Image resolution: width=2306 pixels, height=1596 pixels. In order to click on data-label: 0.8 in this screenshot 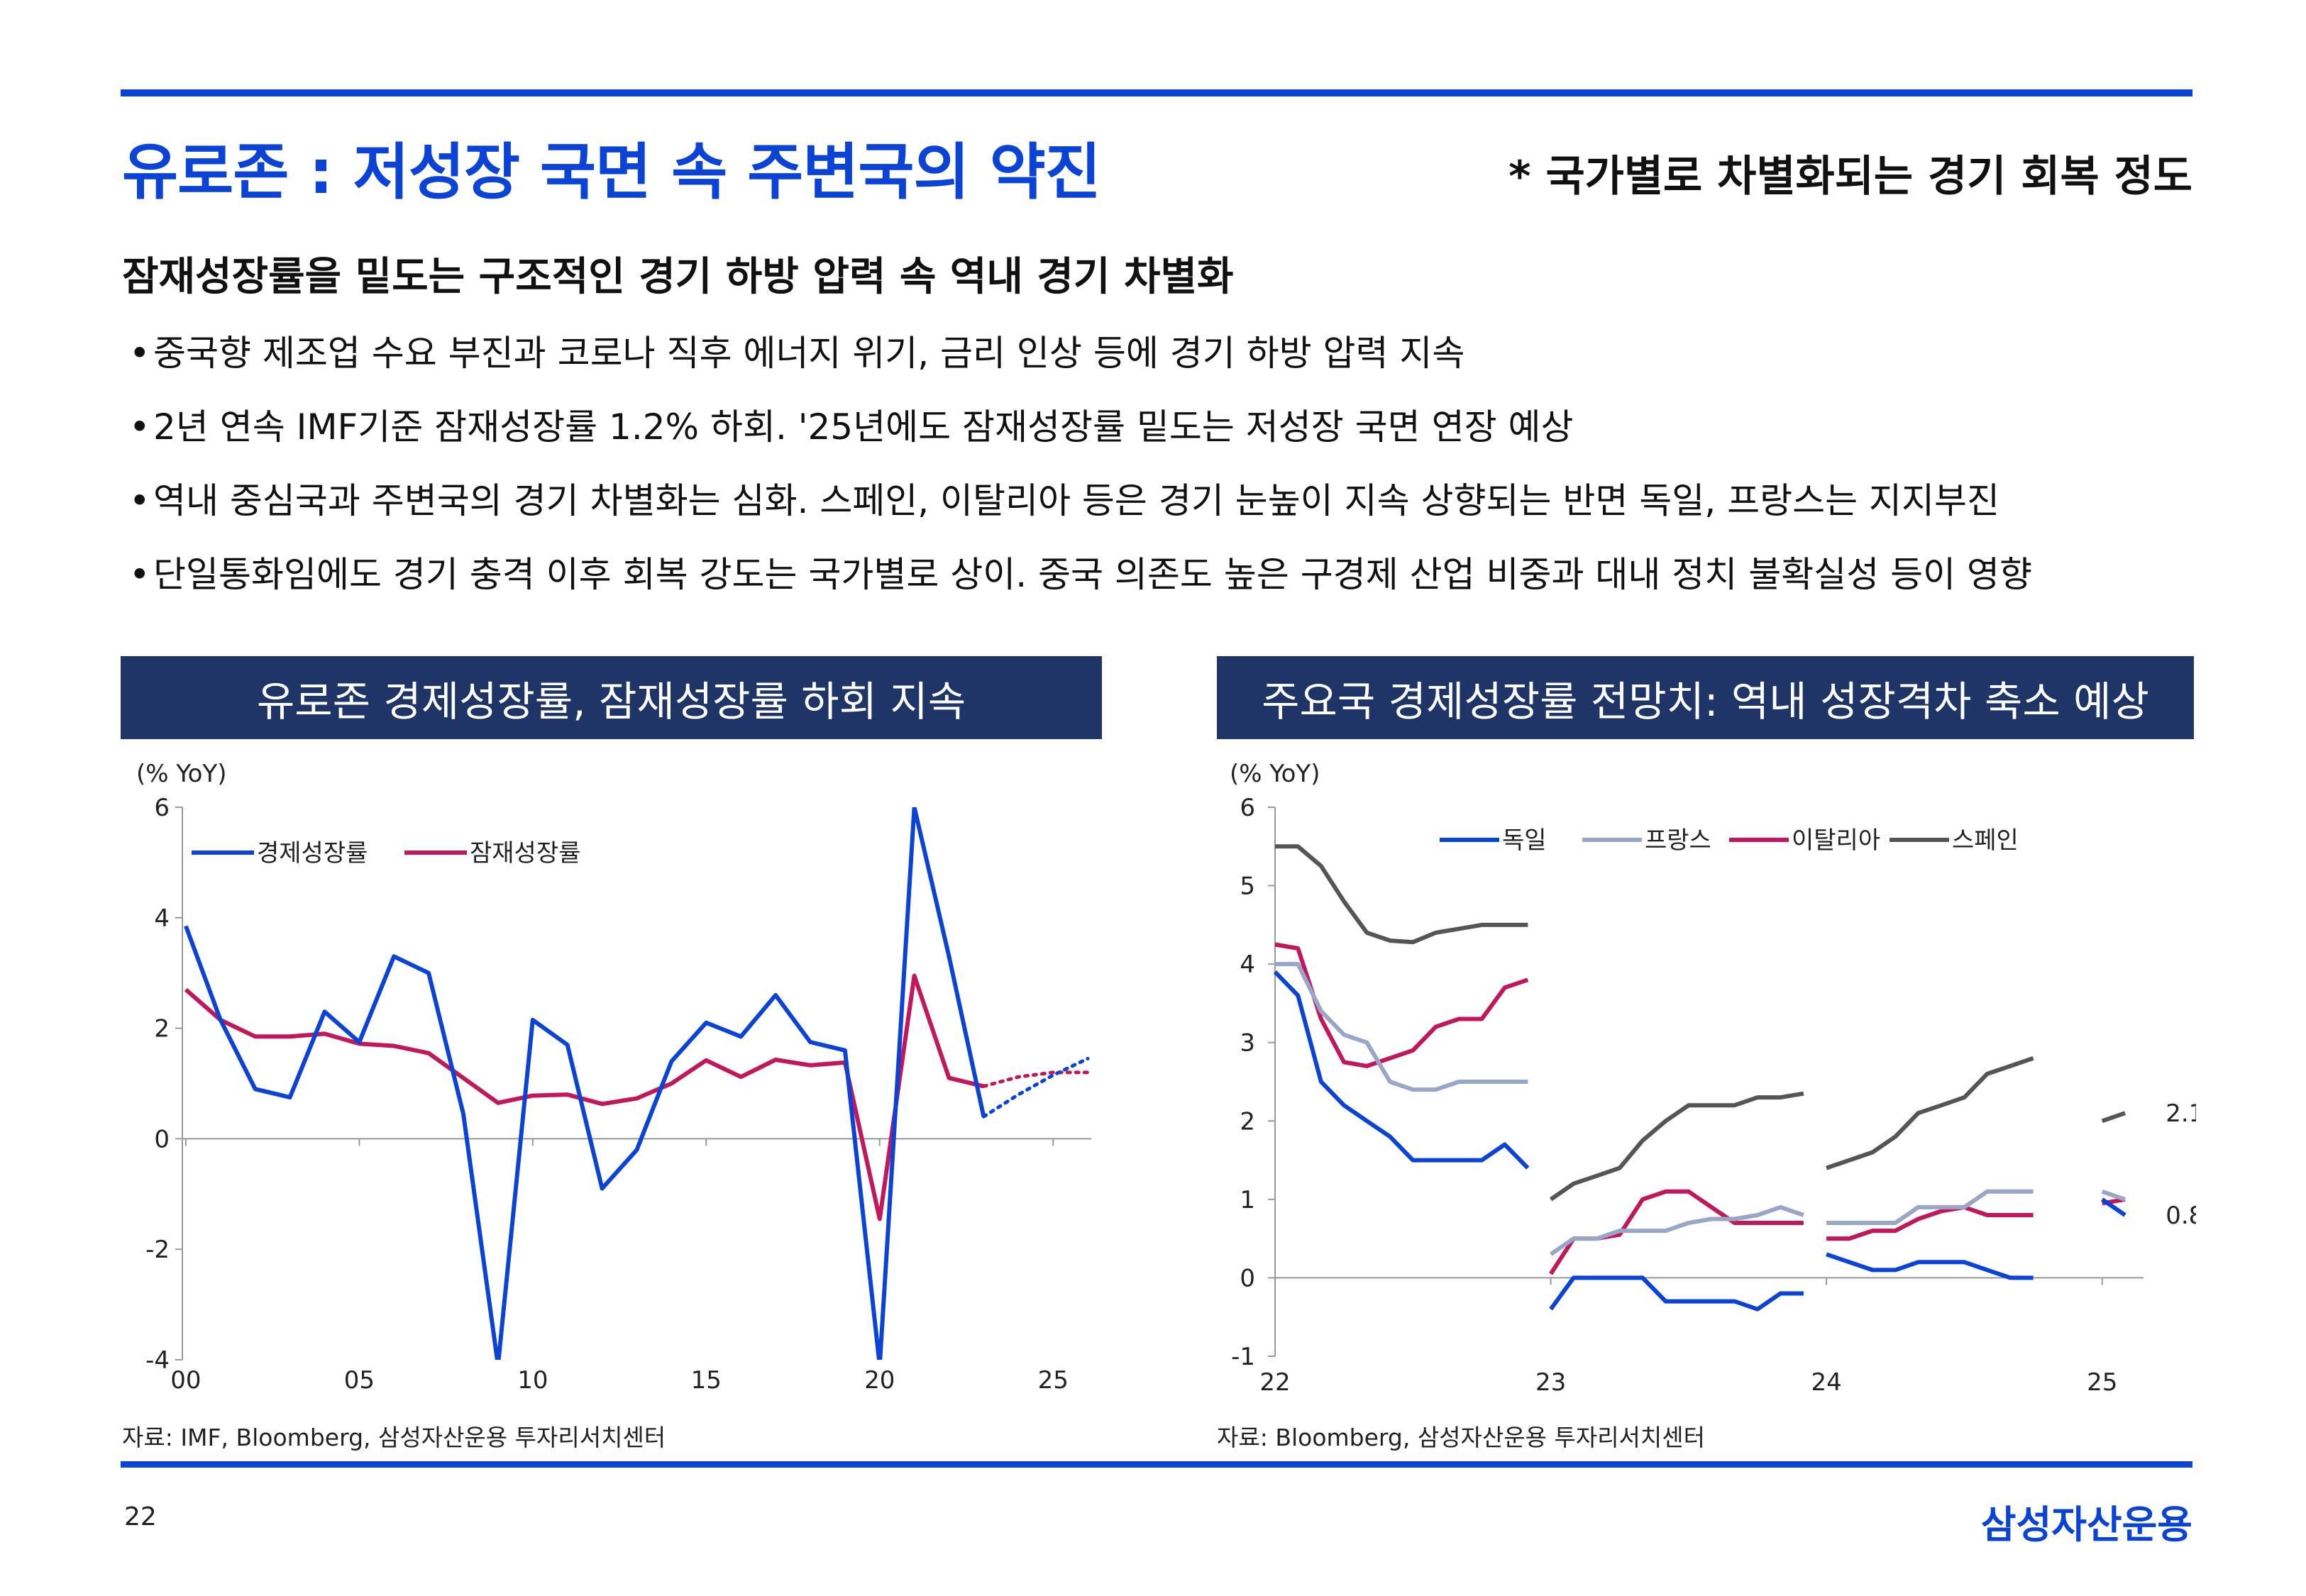, I will do `click(2181, 1216)`.